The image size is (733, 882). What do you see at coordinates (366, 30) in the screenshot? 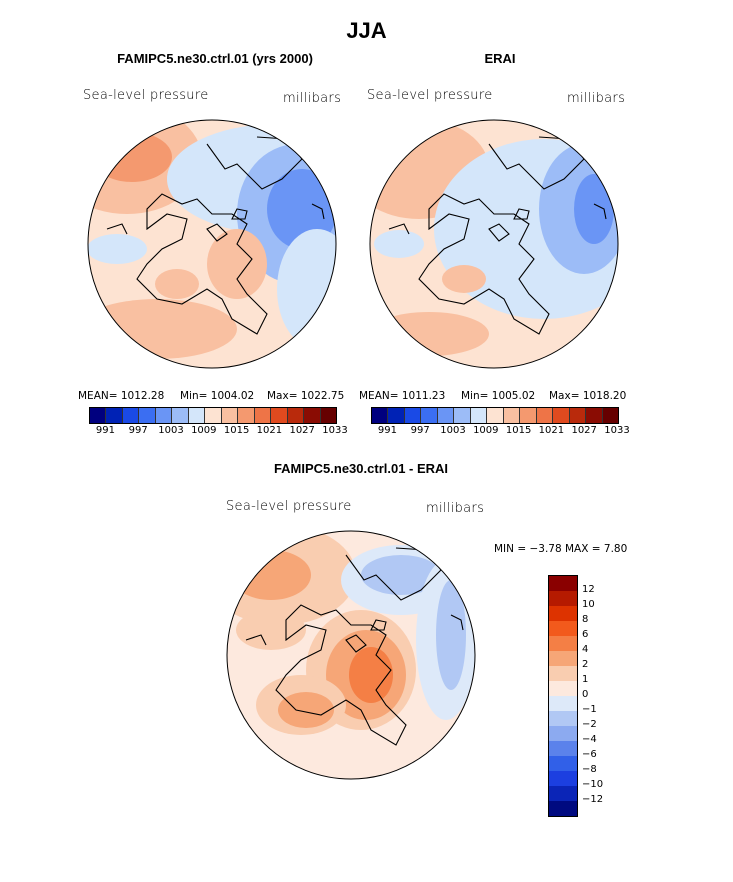
I see `page-title: JJA` at bounding box center [366, 30].